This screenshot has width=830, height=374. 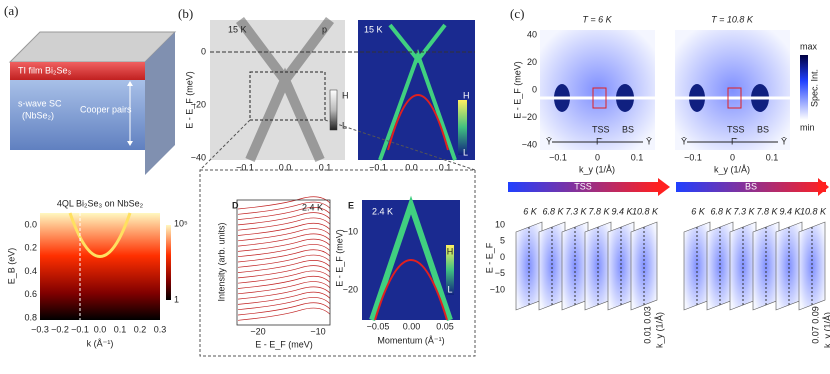 I want to click on x-tick-label: 0.05, so click(x=445, y=326).